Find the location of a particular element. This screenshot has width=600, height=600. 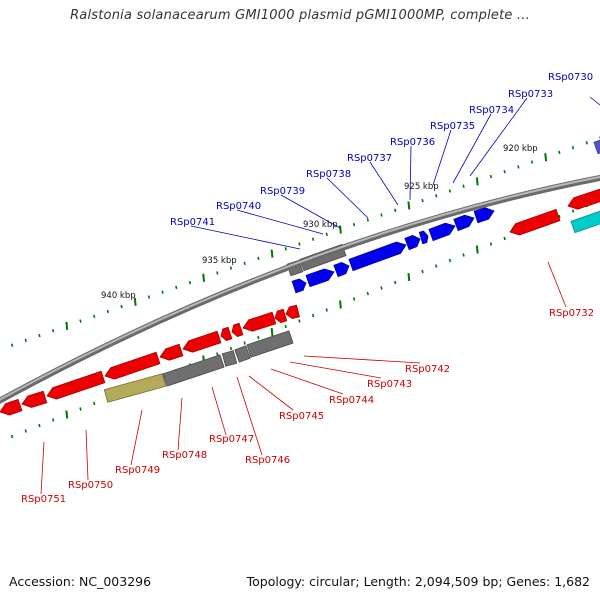

forward-gene-label: RSp0734 is located at coordinates (491, 110).